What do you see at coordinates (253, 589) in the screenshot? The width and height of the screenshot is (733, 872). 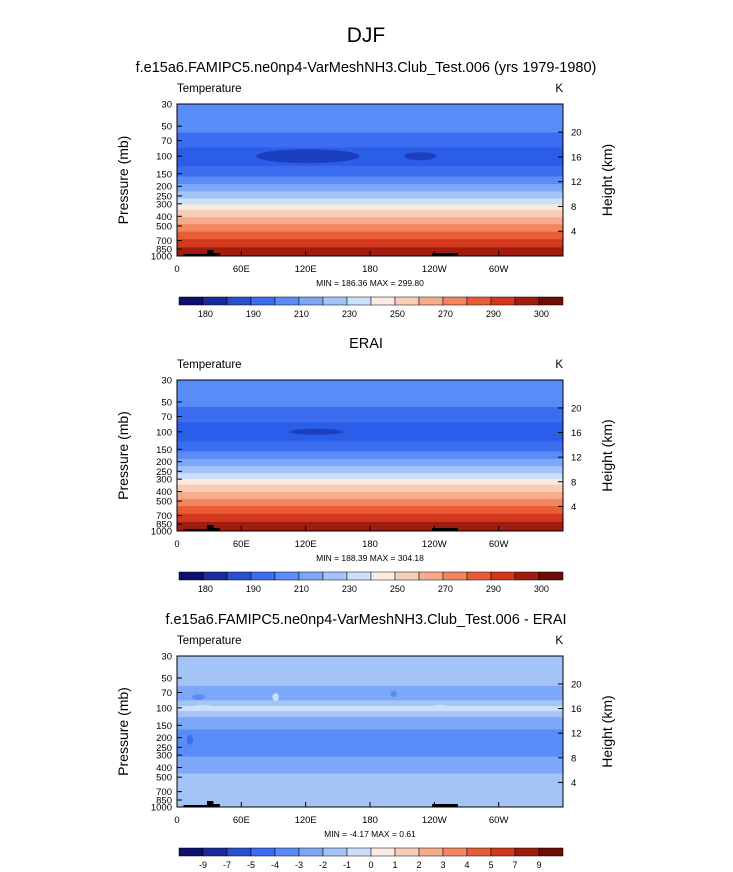 I see `colorbar-tick-label: 190` at bounding box center [253, 589].